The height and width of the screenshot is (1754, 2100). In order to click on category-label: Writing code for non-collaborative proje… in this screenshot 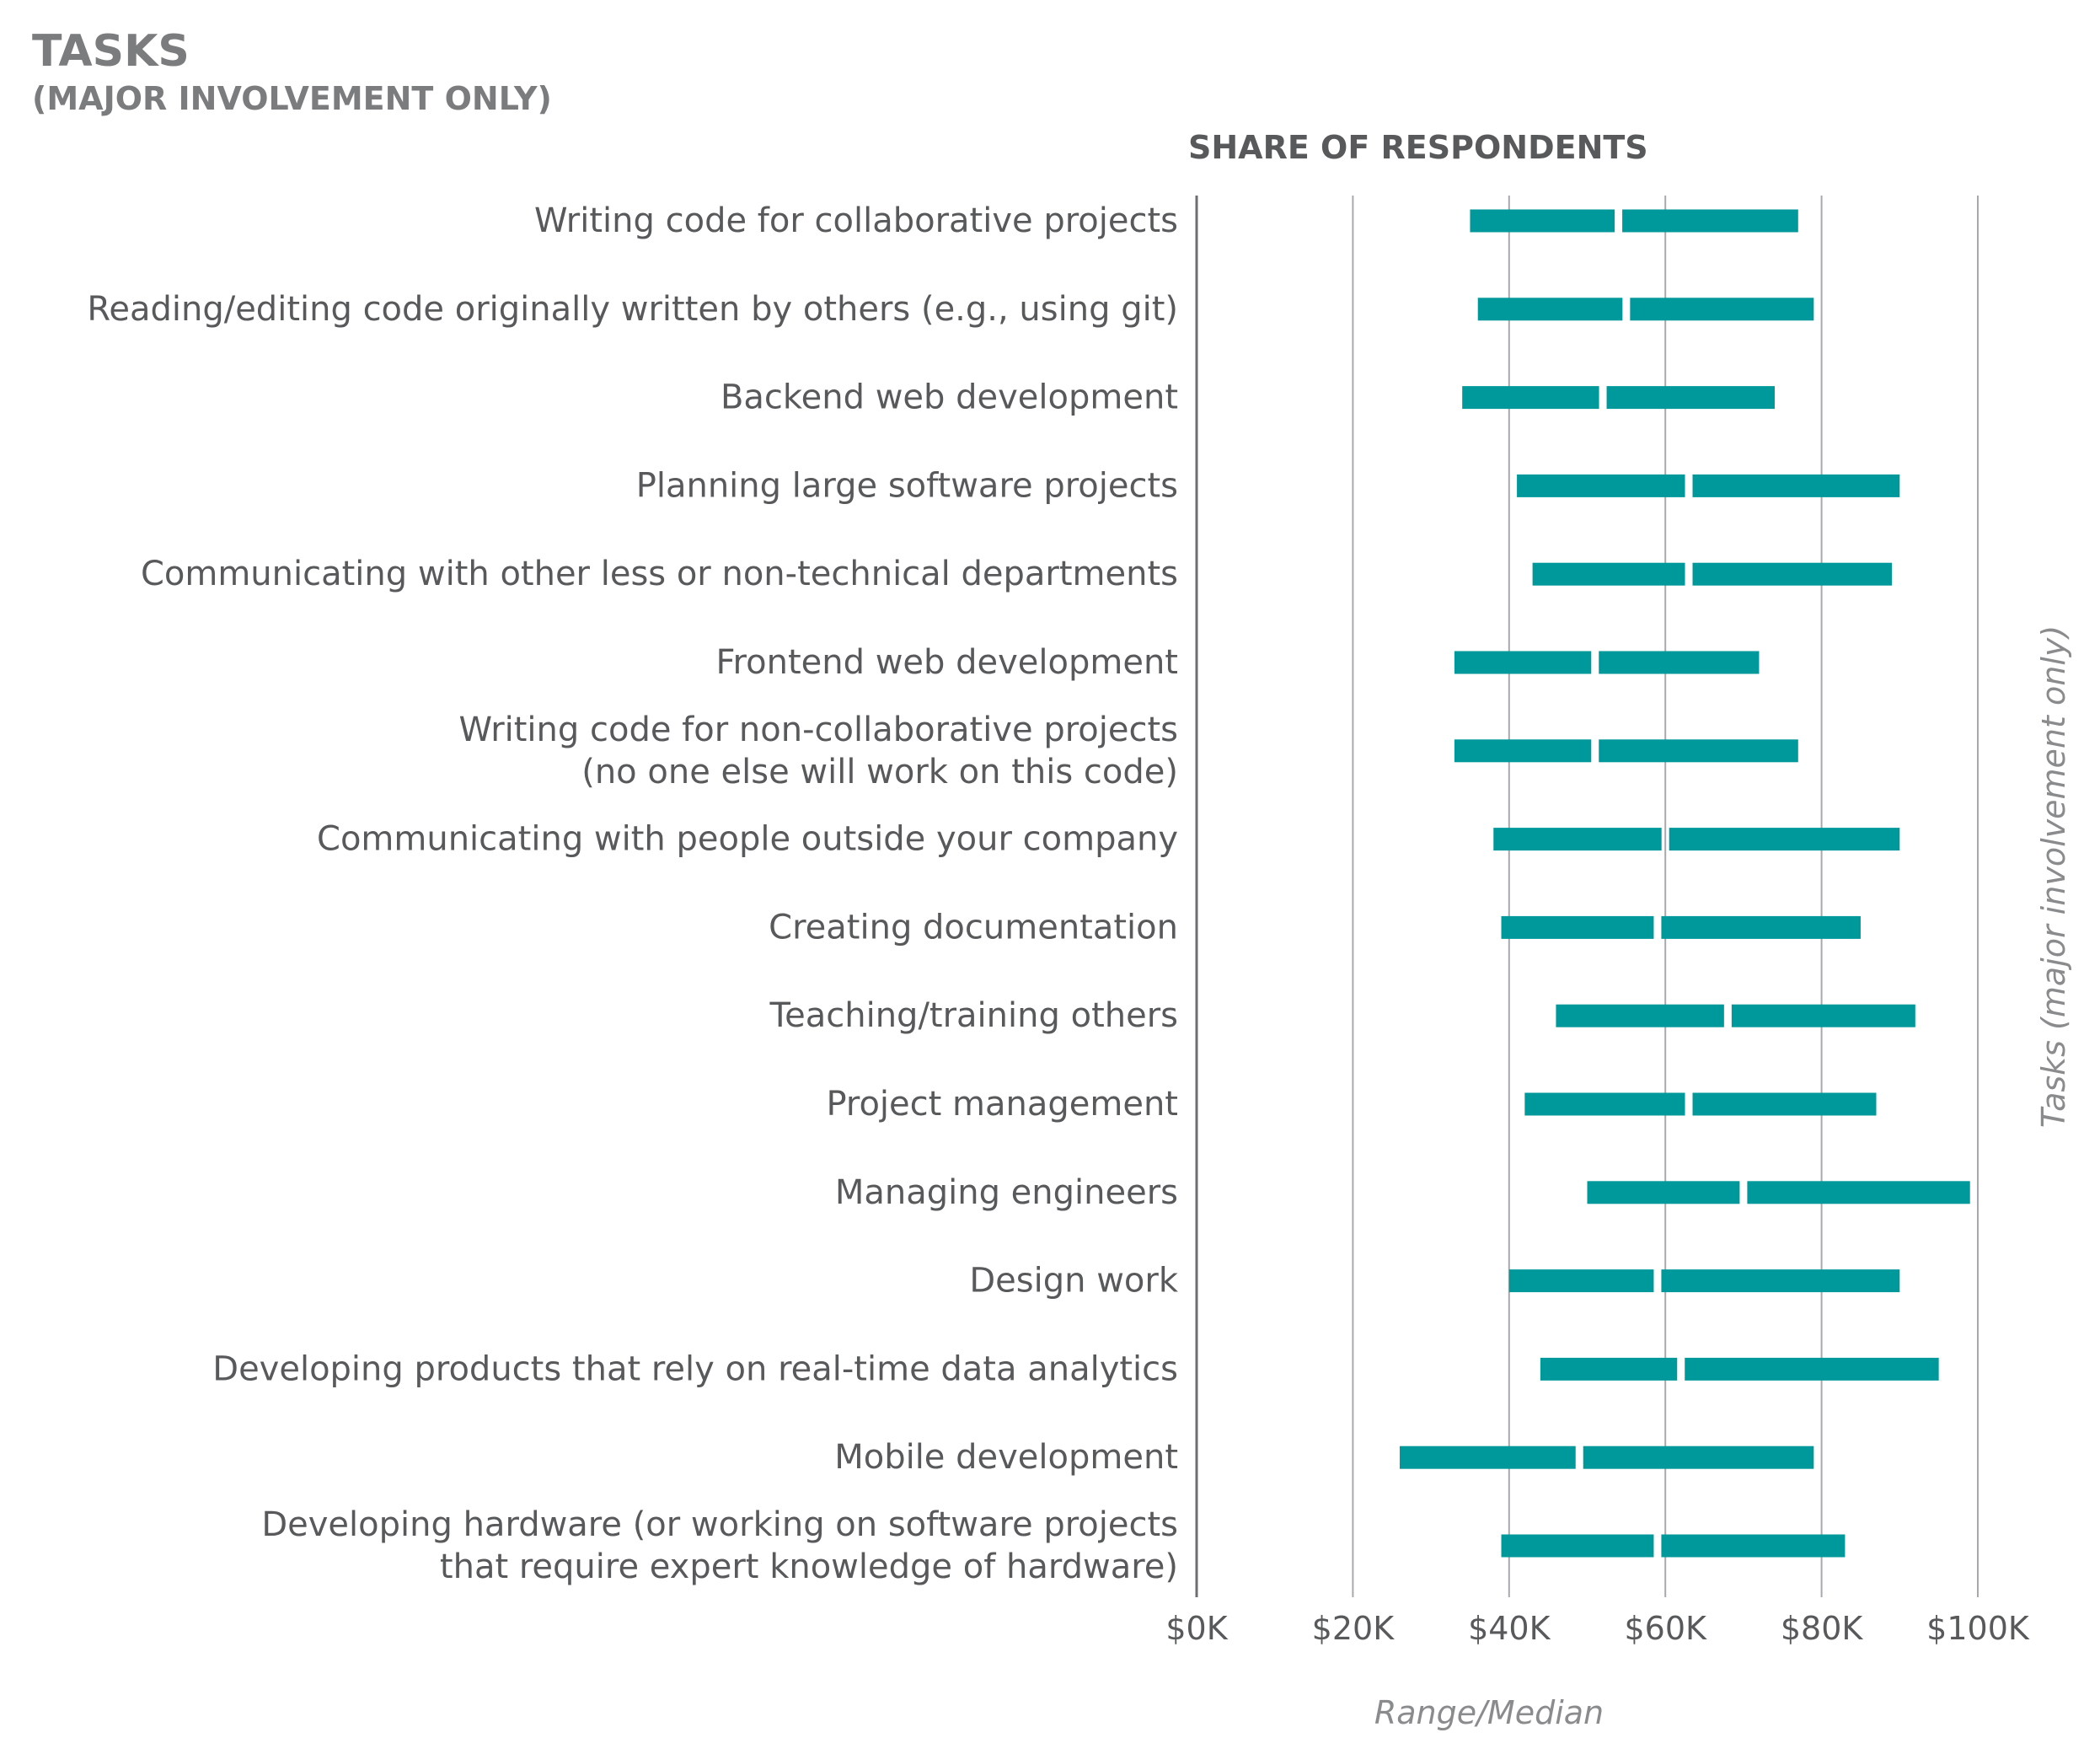, I will do `click(818, 730)`.